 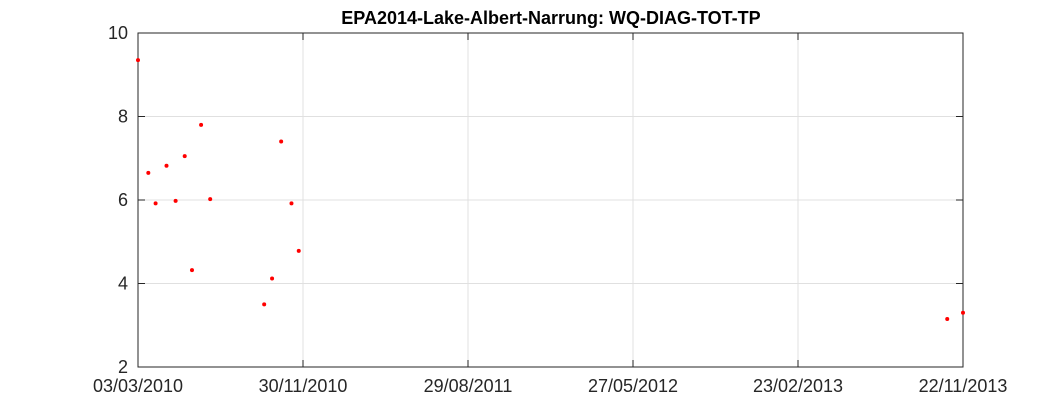 I want to click on x-tick-label: 23/02/2013, so click(x=798, y=386).